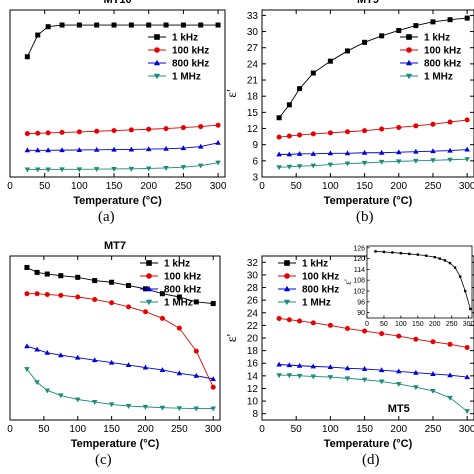 The width and height of the screenshot is (474, 474). Describe the element at coordinates (398, 186) in the screenshot. I see `x-tick-label: 200` at that location.